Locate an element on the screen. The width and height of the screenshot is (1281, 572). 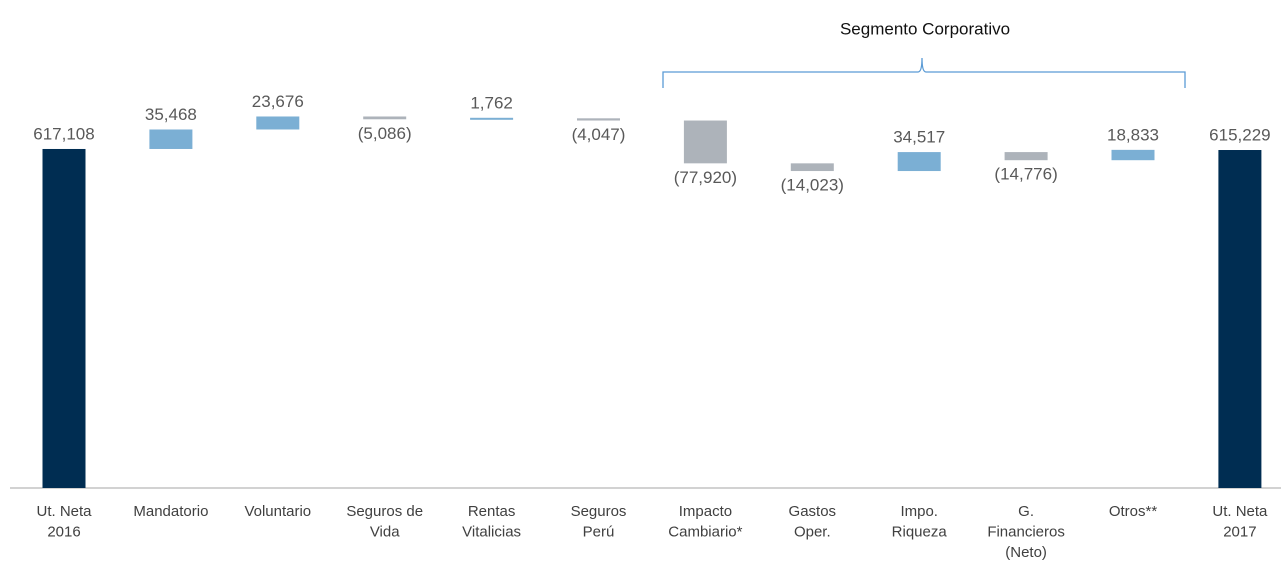
x-tick-label-line: Gastos is located at coordinates (813, 511).